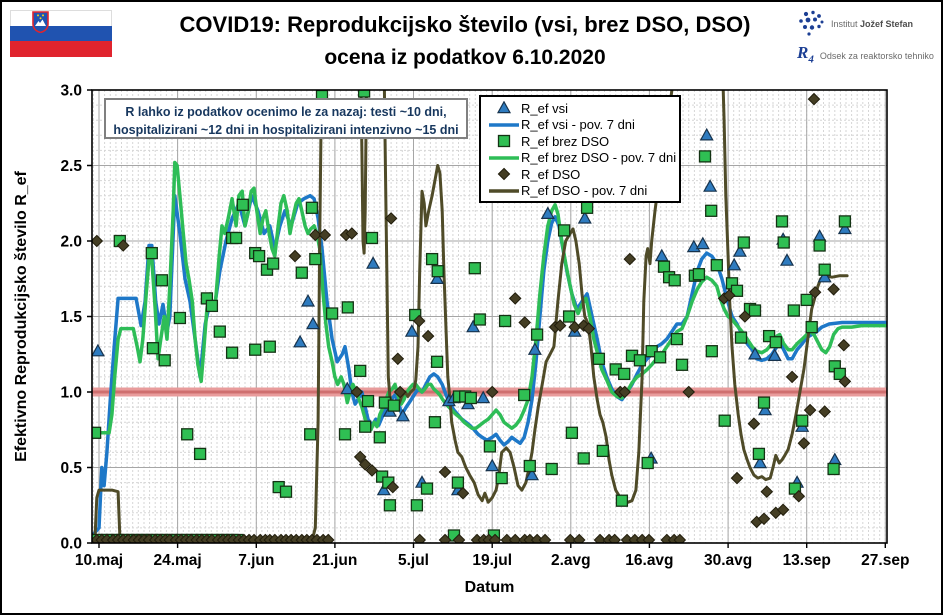 This screenshot has width=943, height=615. What do you see at coordinates (728, 560) in the screenshot?
I see `x-tick-label: 30.avg` at bounding box center [728, 560].